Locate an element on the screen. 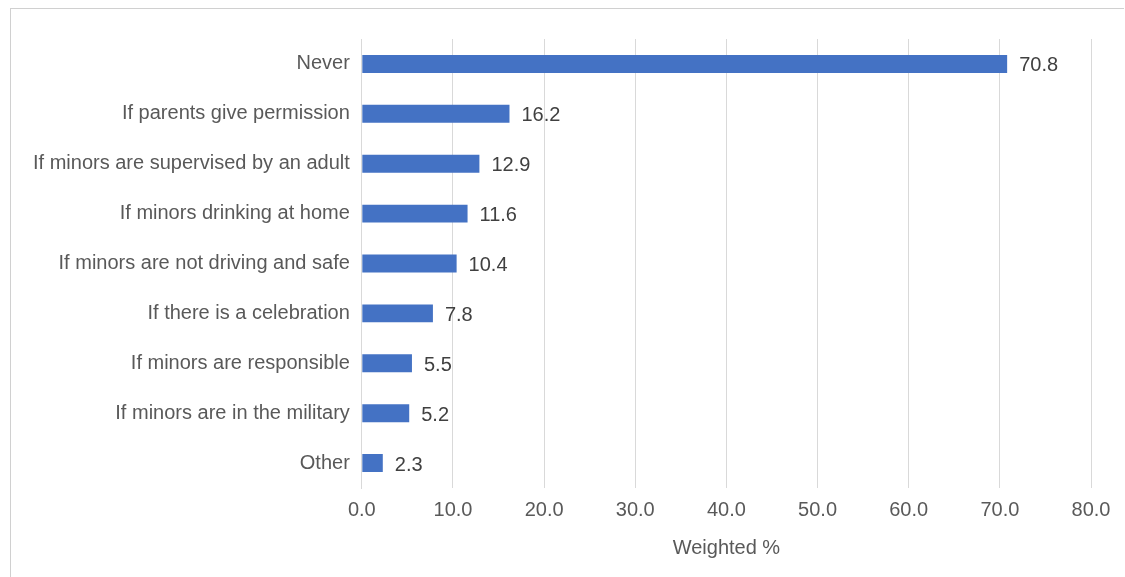 The height and width of the screenshot is (577, 1125). x-tick-label: 80.0 is located at coordinates (1091, 508).